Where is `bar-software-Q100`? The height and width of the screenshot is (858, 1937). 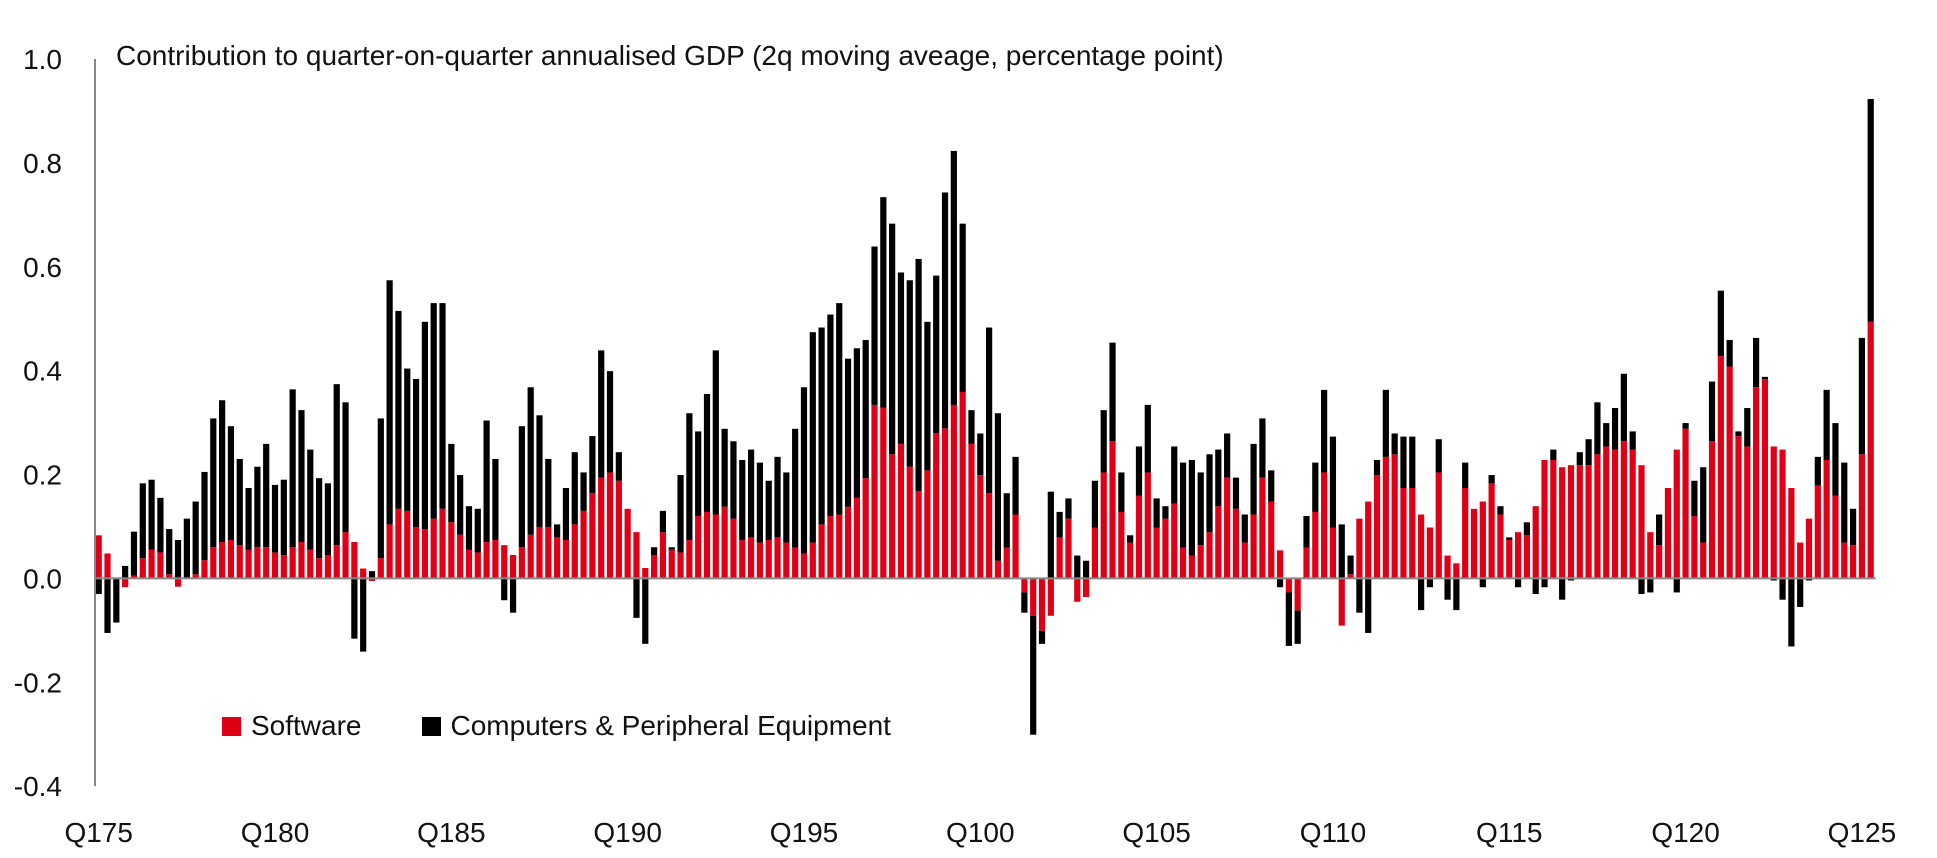 bar-software-Q100 is located at coordinates (980, 527).